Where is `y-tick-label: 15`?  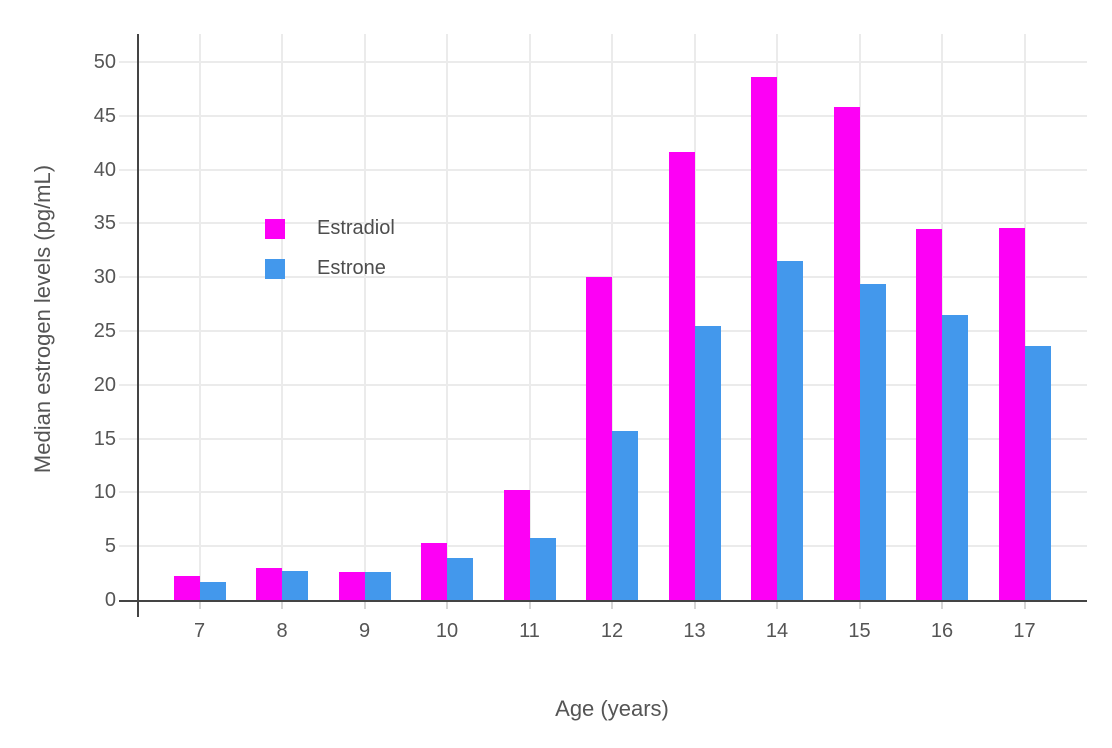 y-tick-label: 15 is located at coordinates (104, 438).